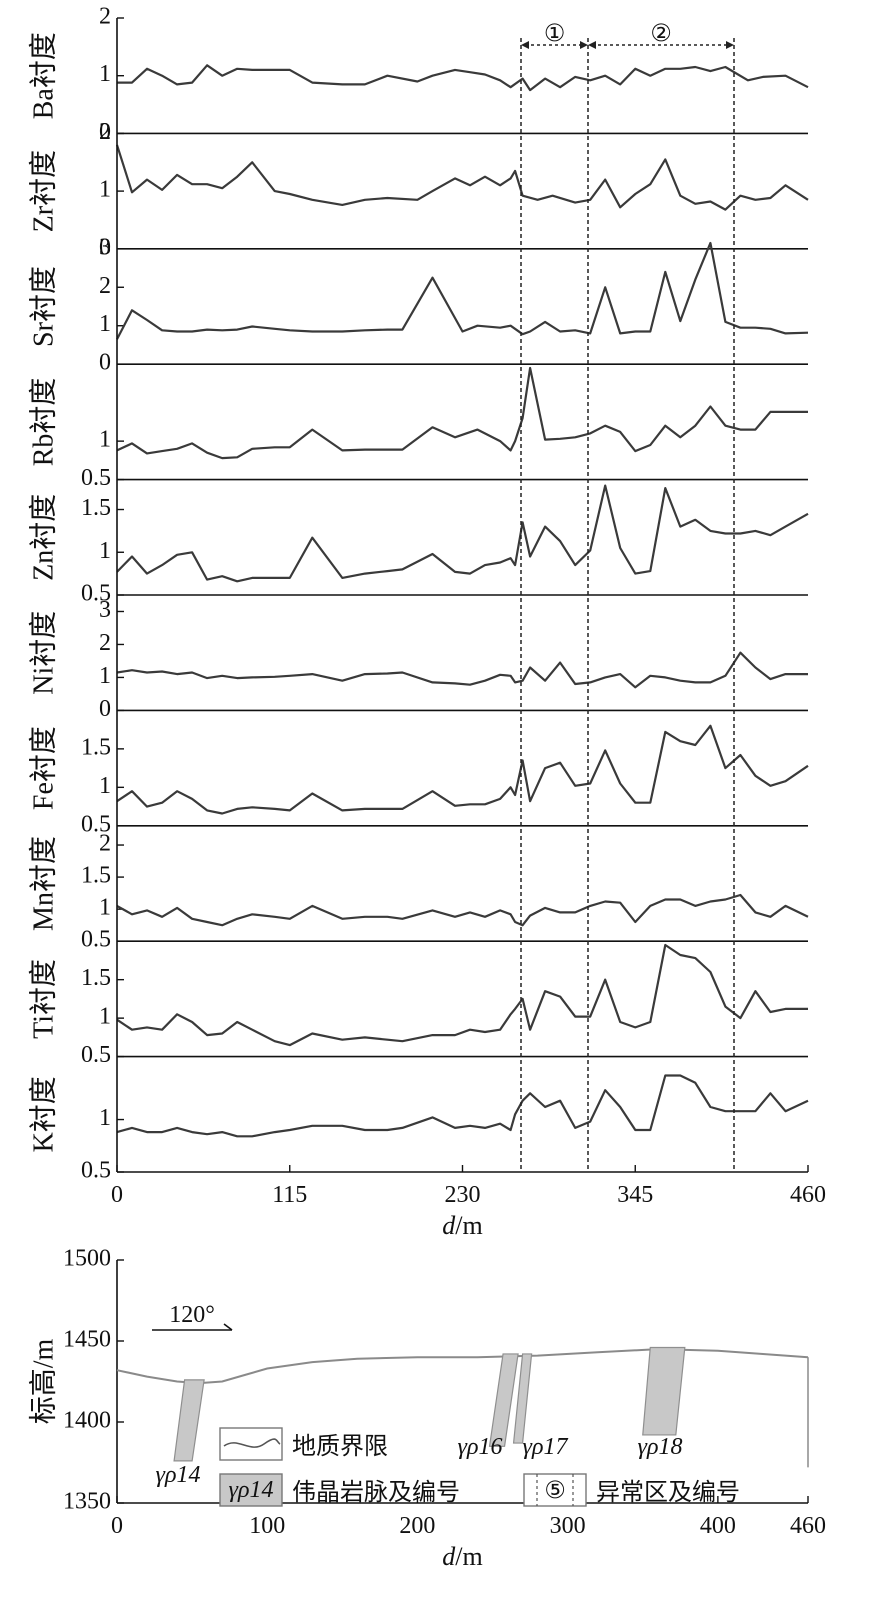 This screenshot has width=874, height=1618. What do you see at coordinates (43, 191) in the screenshot?
I see `y-axis-label: Zr衬度` at bounding box center [43, 191].